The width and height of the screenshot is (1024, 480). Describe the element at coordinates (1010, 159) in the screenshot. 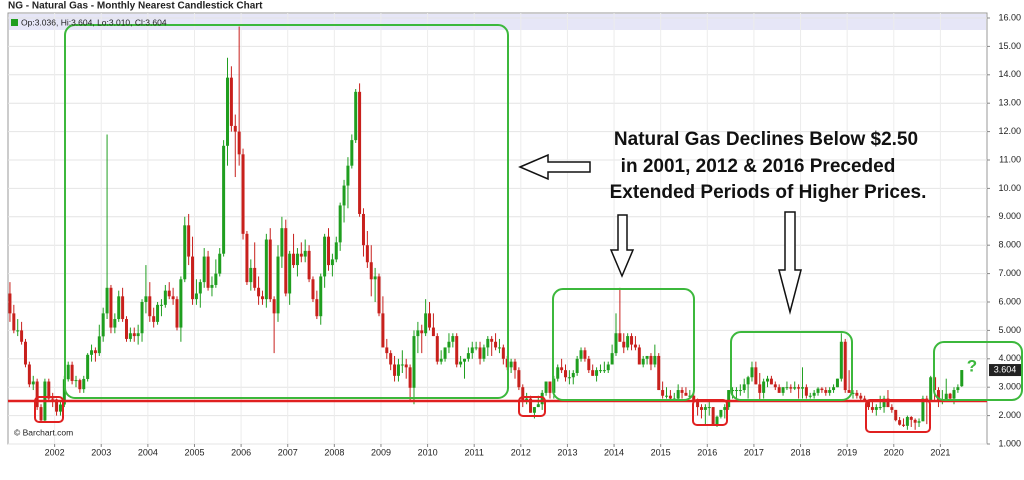

I see `y-tick-label: 11.00` at that location.